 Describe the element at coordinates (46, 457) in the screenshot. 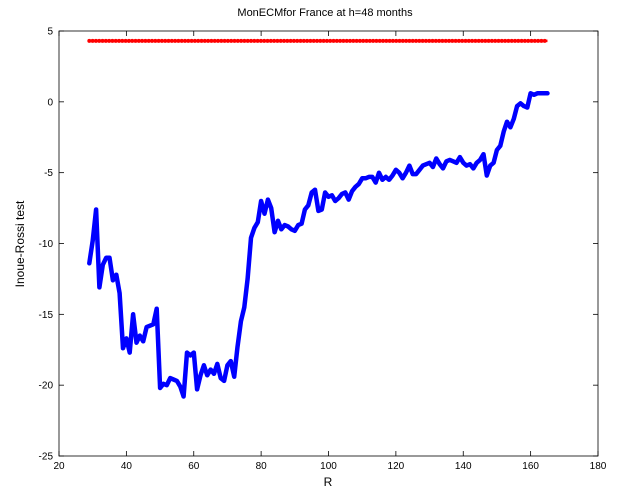

I see `y-tick-label: -25` at that location.